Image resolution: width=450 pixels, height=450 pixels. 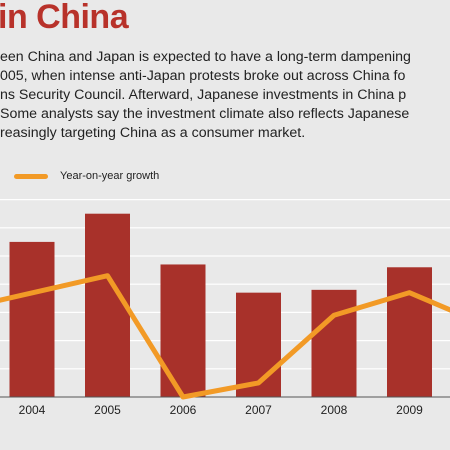 I want to click on page-title: in China, so click(x=64, y=18).